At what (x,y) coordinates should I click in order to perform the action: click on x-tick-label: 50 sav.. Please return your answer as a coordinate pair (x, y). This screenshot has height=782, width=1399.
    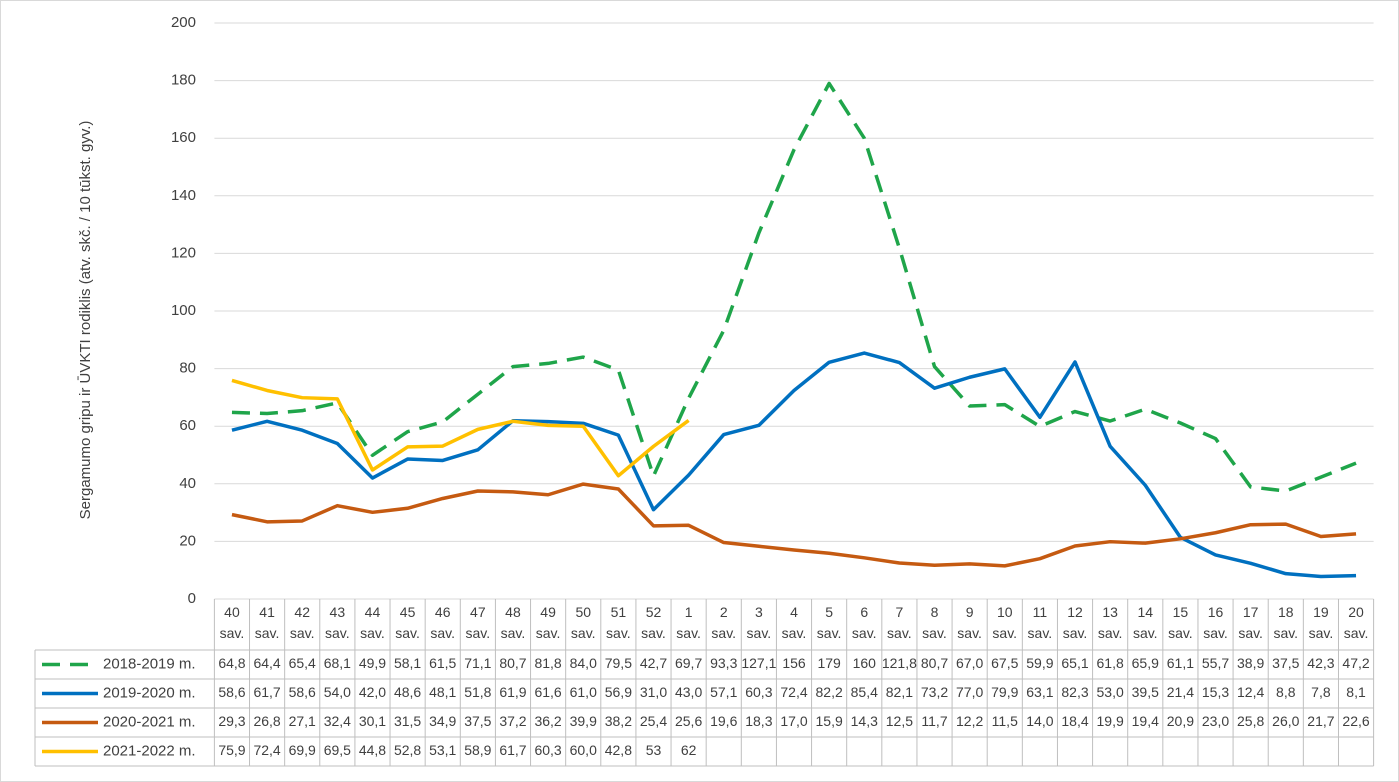
    Looking at the image, I should click on (583, 622).